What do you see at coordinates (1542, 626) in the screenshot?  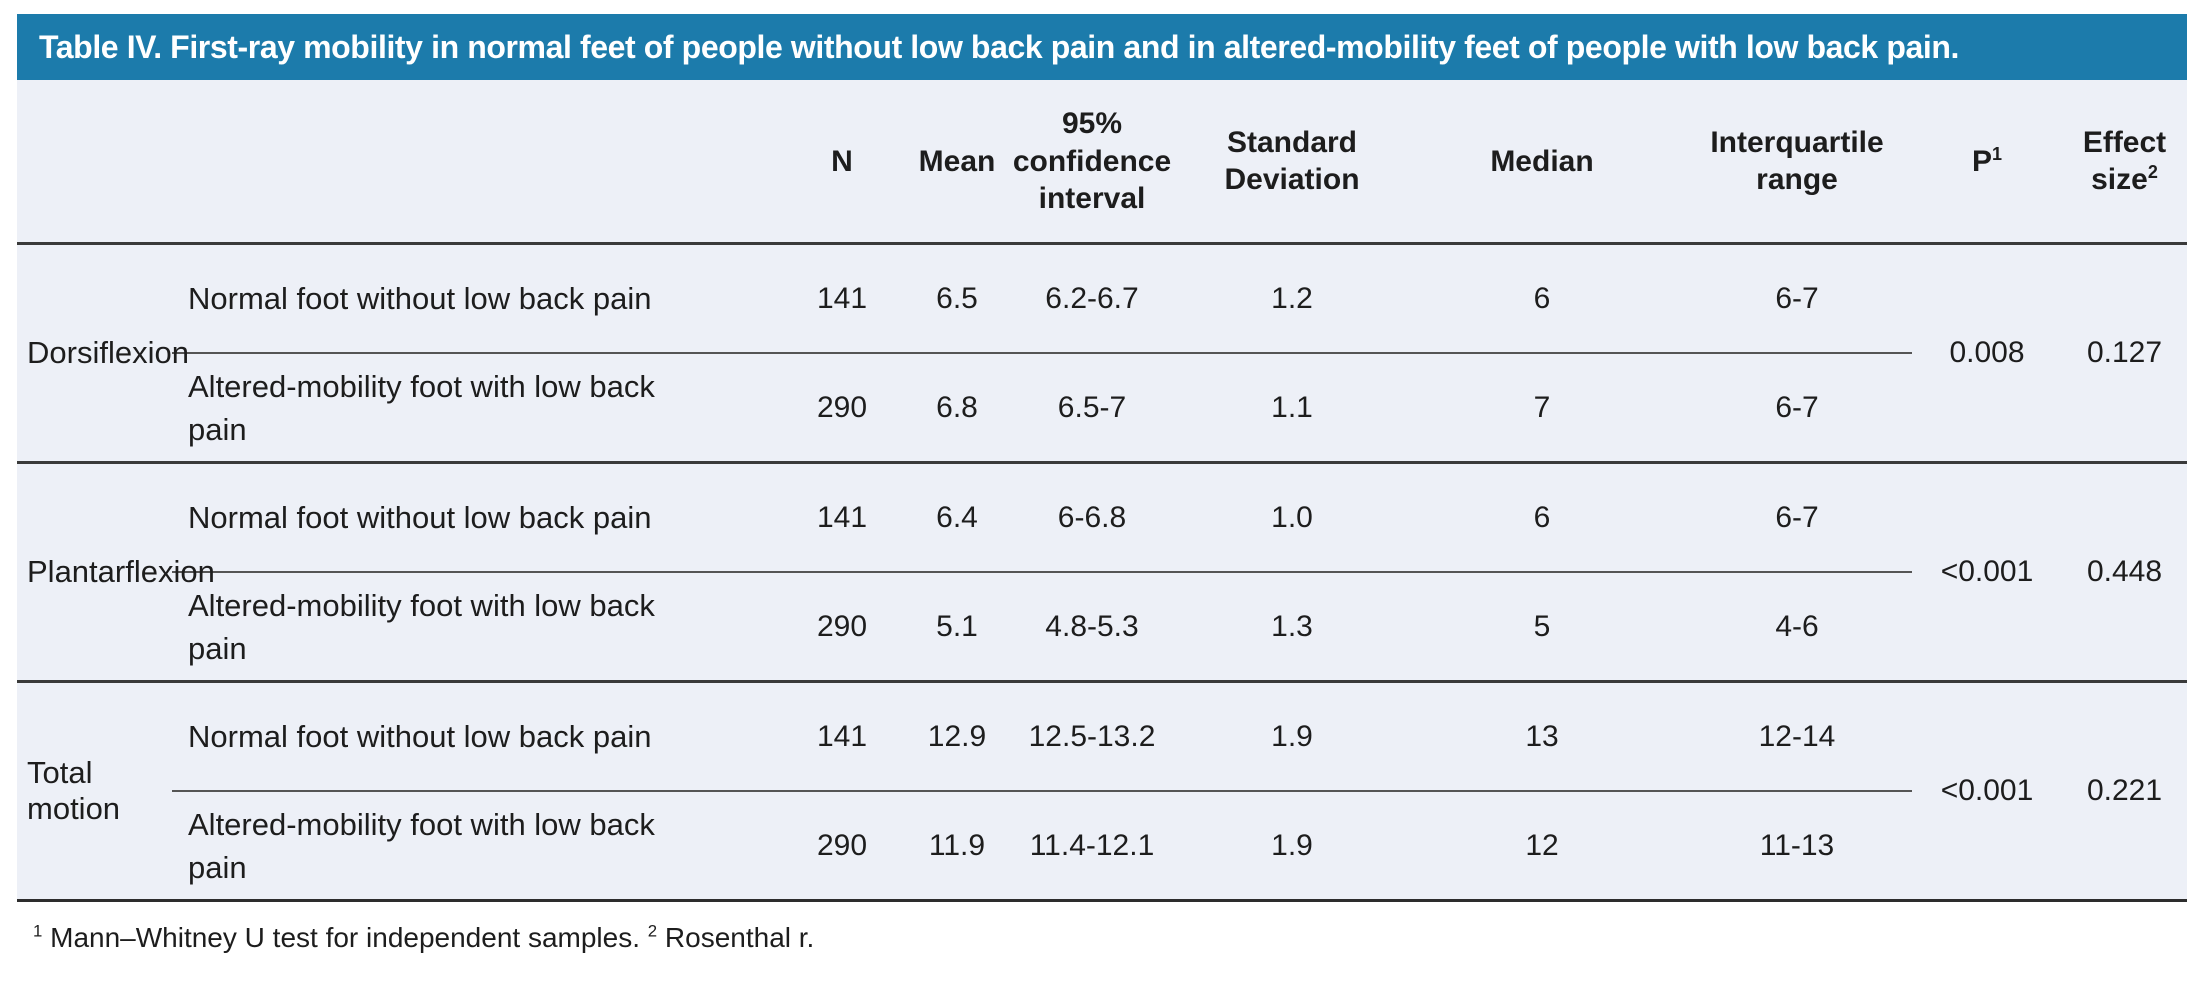 I see `median-cell: 5` at bounding box center [1542, 626].